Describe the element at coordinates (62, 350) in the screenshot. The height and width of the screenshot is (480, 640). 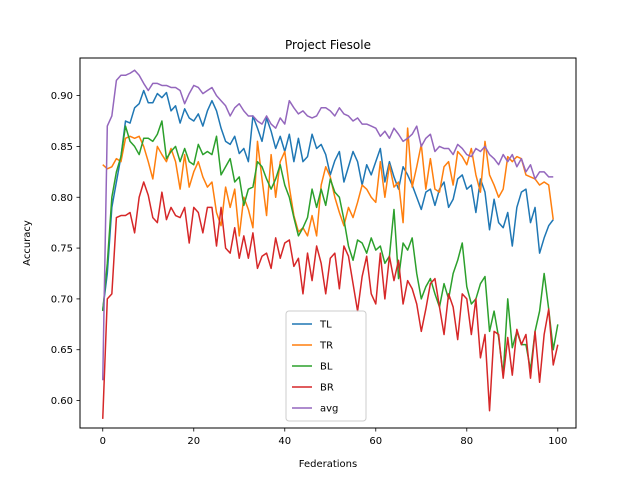
I see `y-tick-label: 0.65` at that location.